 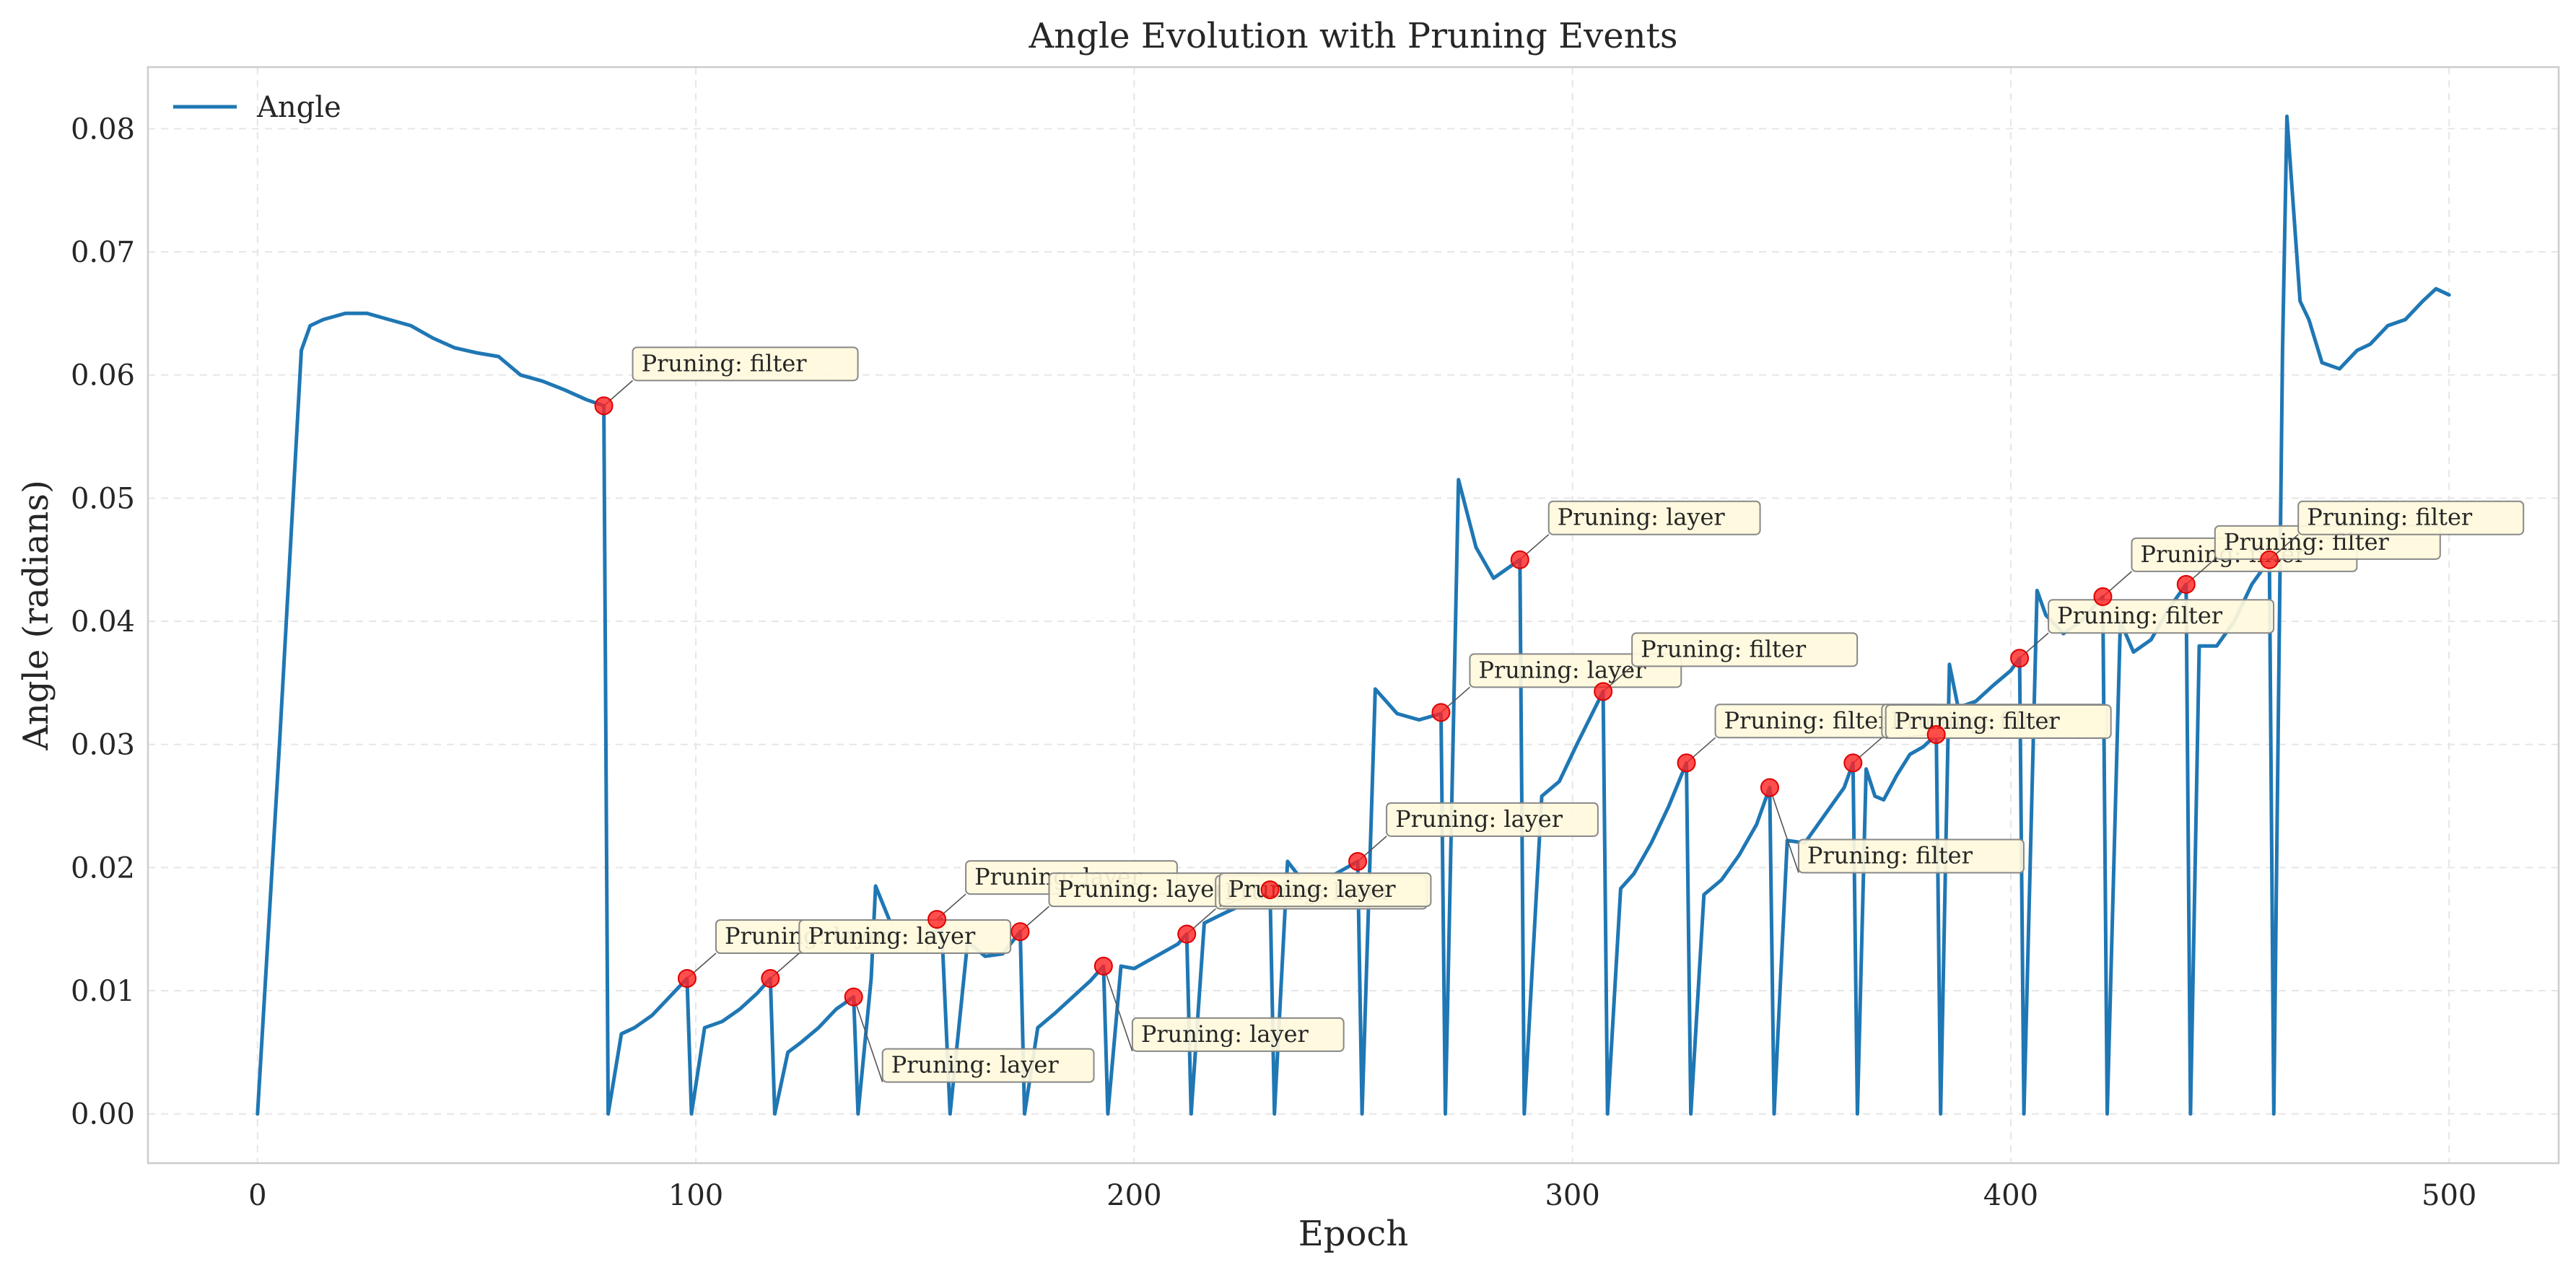 What do you see at coordinates (103, 376) in the screenshot?
I see `y-tick-label: 0.06` at bounding box center [103, 376].